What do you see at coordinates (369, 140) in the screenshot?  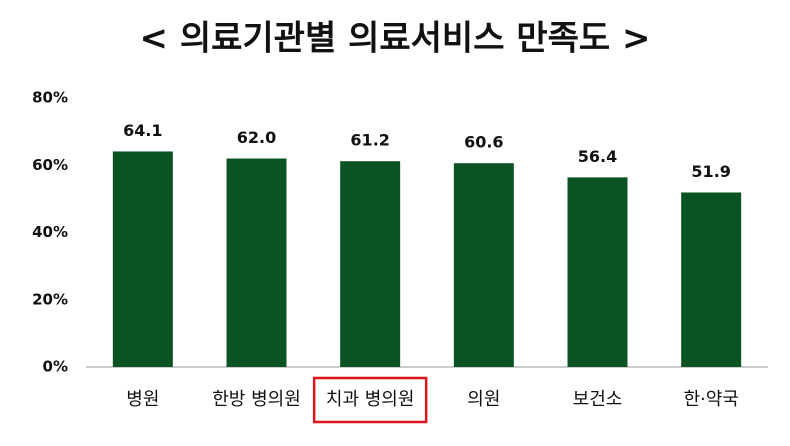 I see `value-label: 61.2` at bounding box center [369, 140].